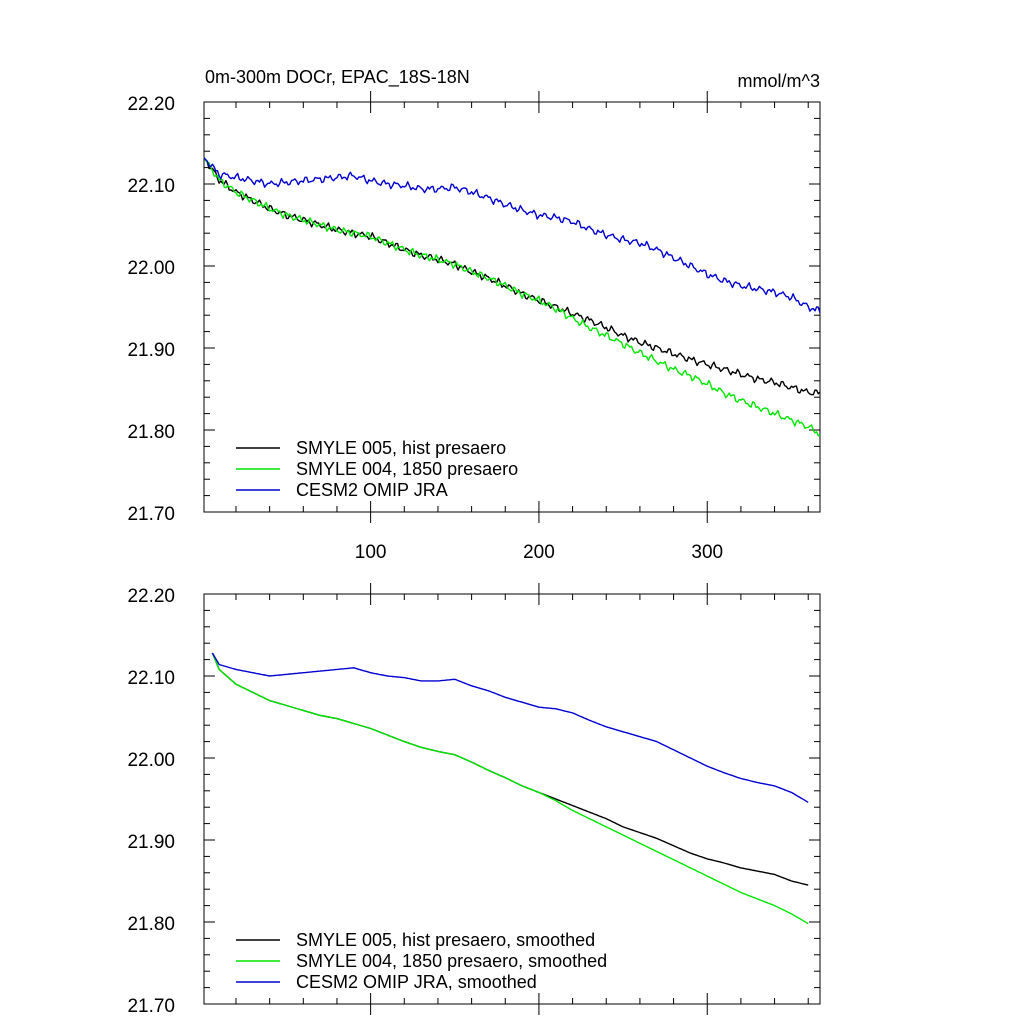 This screenshot has height=1029, width=1024. What do you see at coordinates (337, 77) in the screenshot?
I see `chart-title: 0m-300m DOCr, EPAC_18S-18N` at bounding box center [337, 77].